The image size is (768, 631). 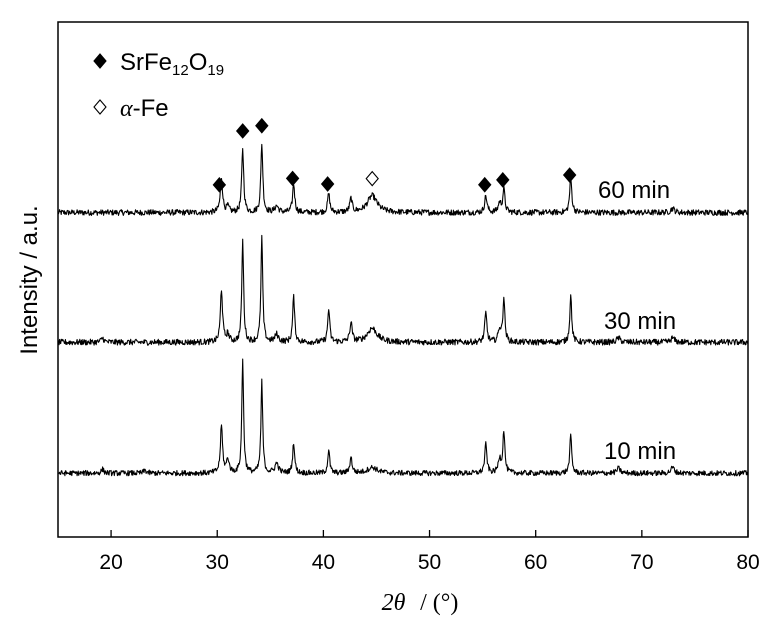 I want to click on x-axis: 20 30 40 50 60 70 80, so click(x=429, y=552).